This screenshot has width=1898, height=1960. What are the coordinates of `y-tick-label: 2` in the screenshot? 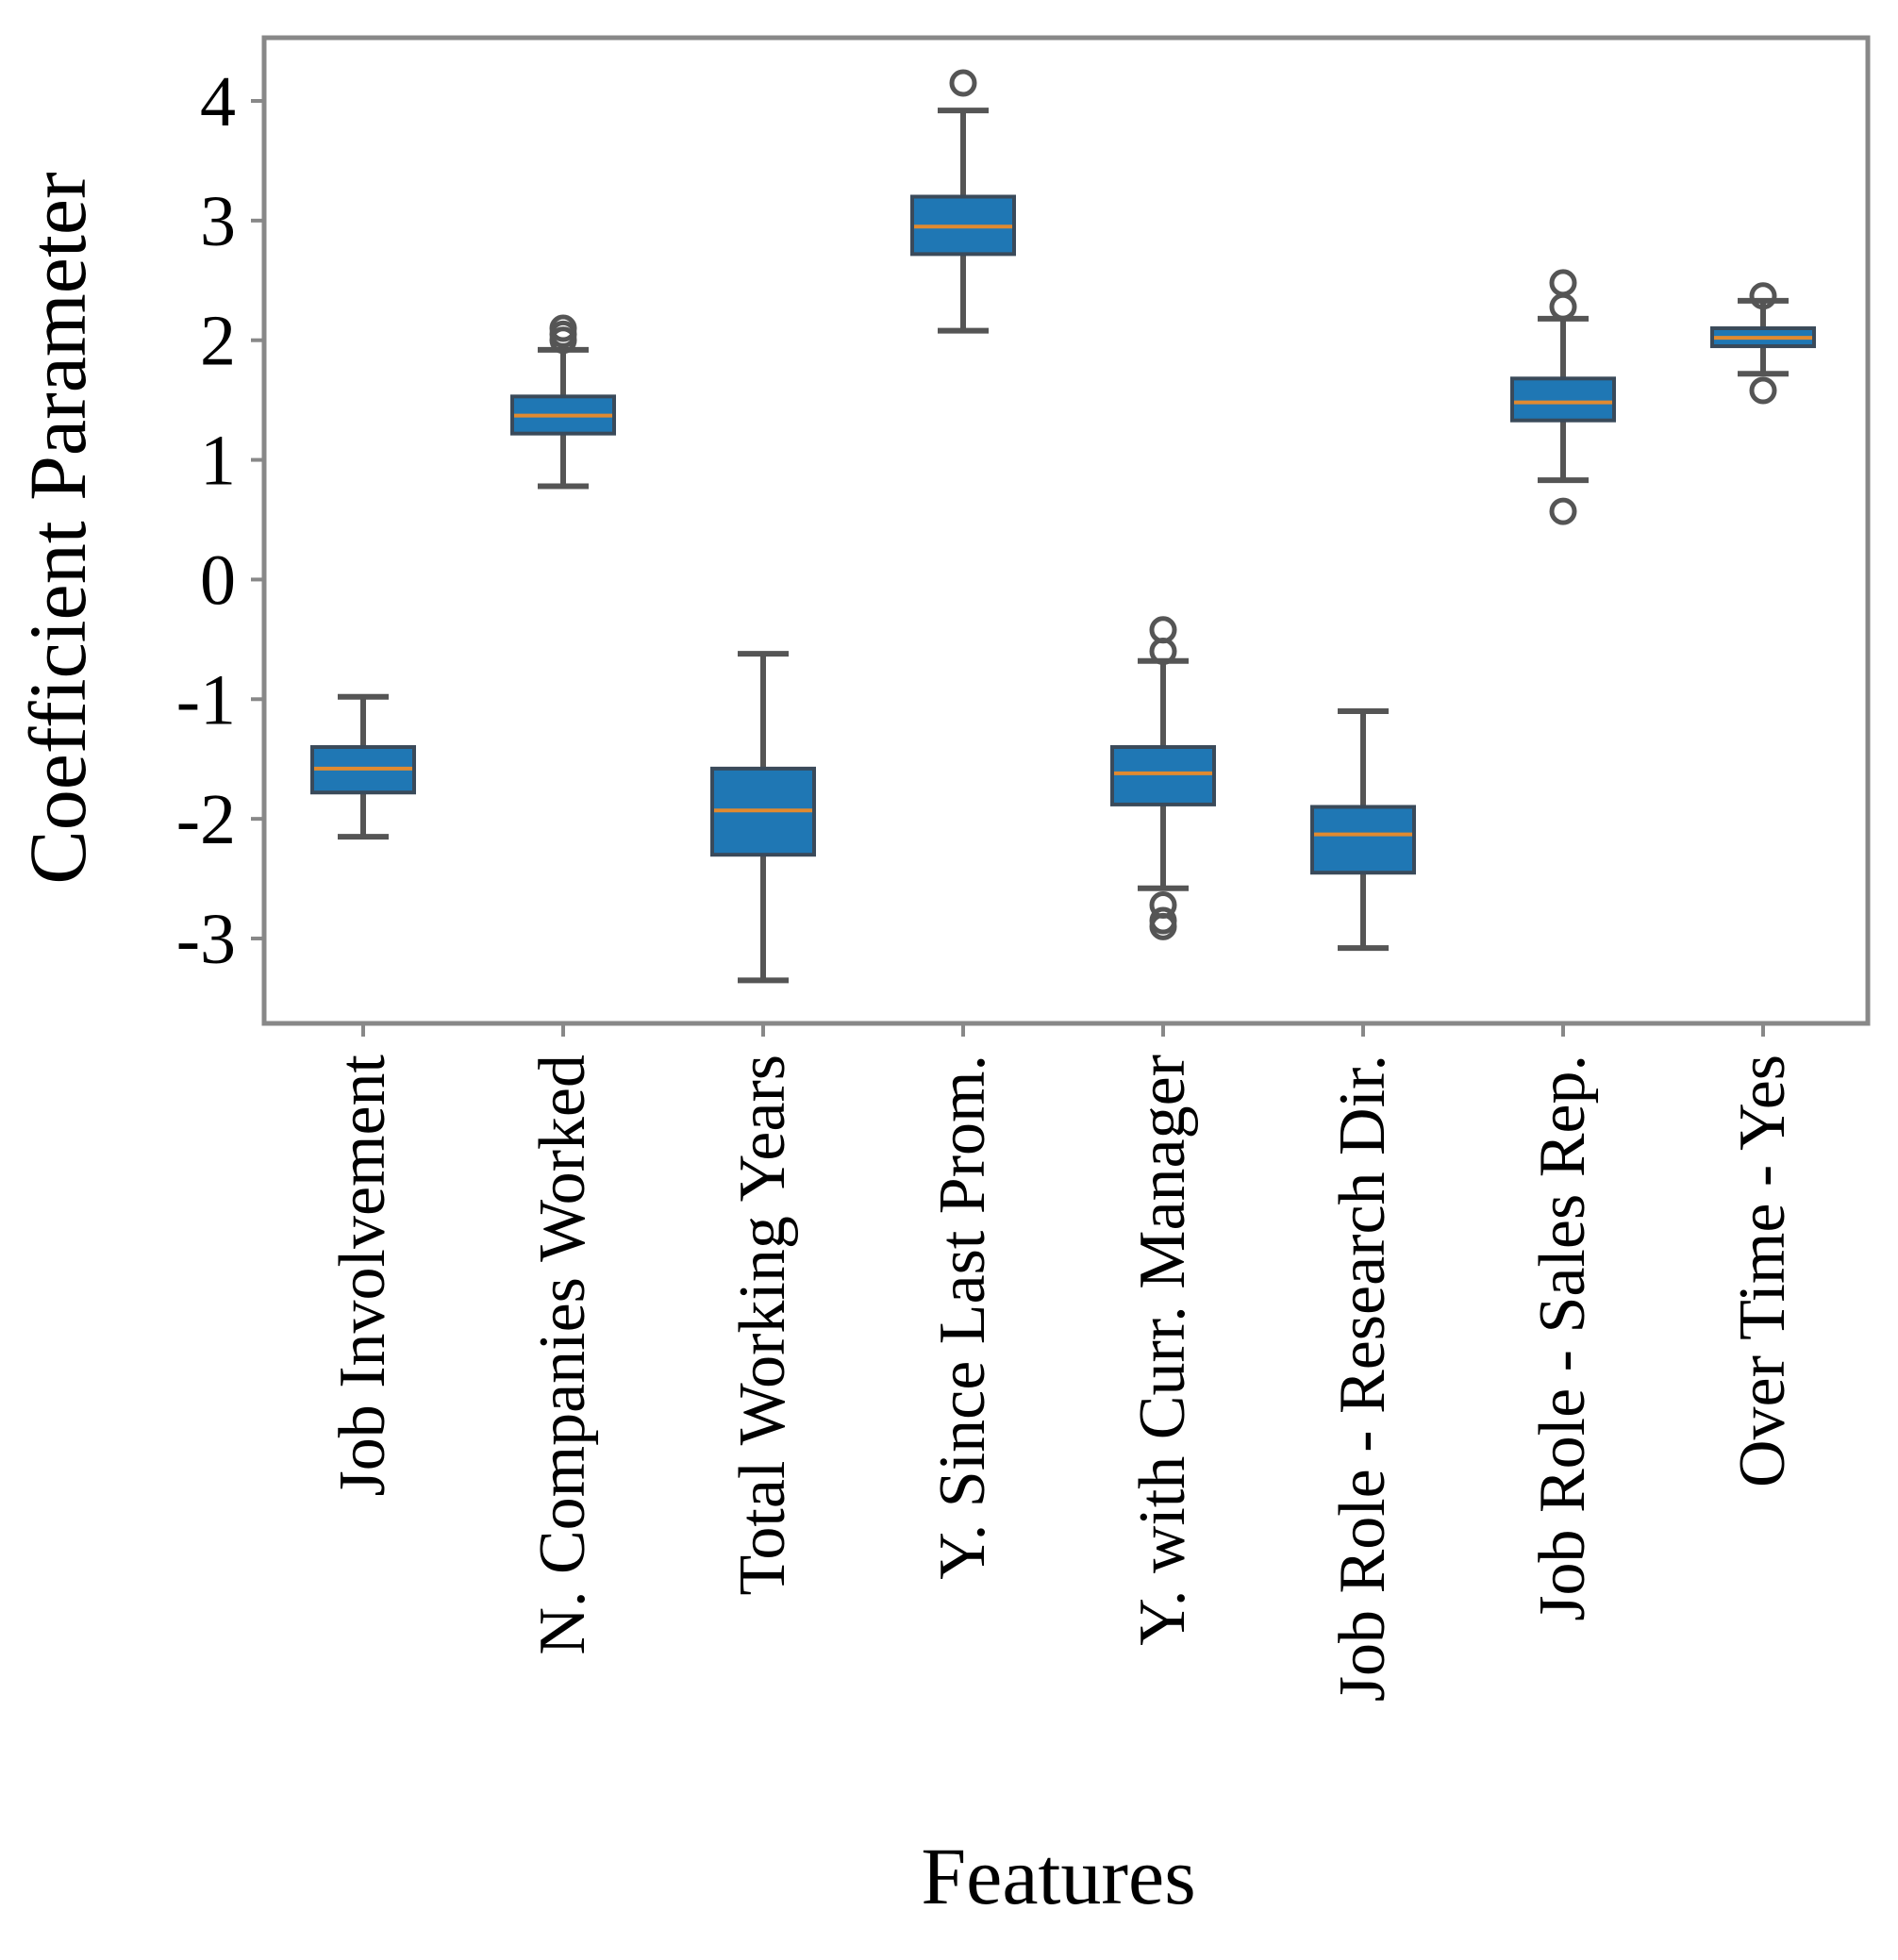 It's located at (218, 341).